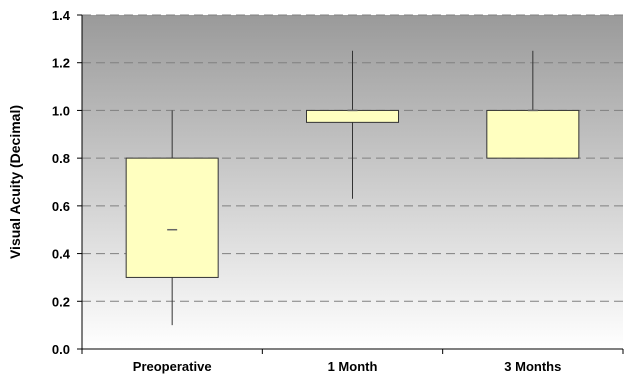 The height and width of the screenshot is (375, 625). Describe the element at coordinates (61, 254) in the screenshot. I see `y-tick-label: 0.4` at that location.